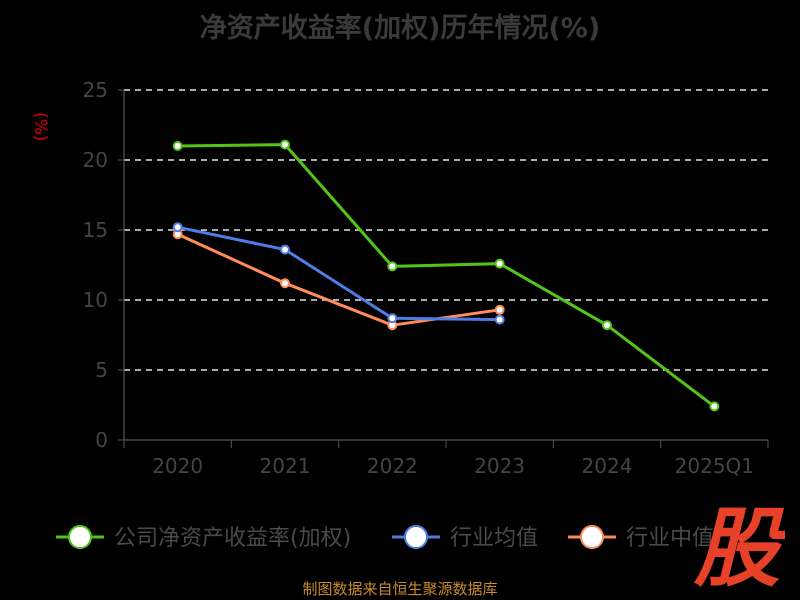  What do you see at coordinates (285, 466) in the screenshot?
I see `x-tick-label: 2021` at bounding box center [285, 466].